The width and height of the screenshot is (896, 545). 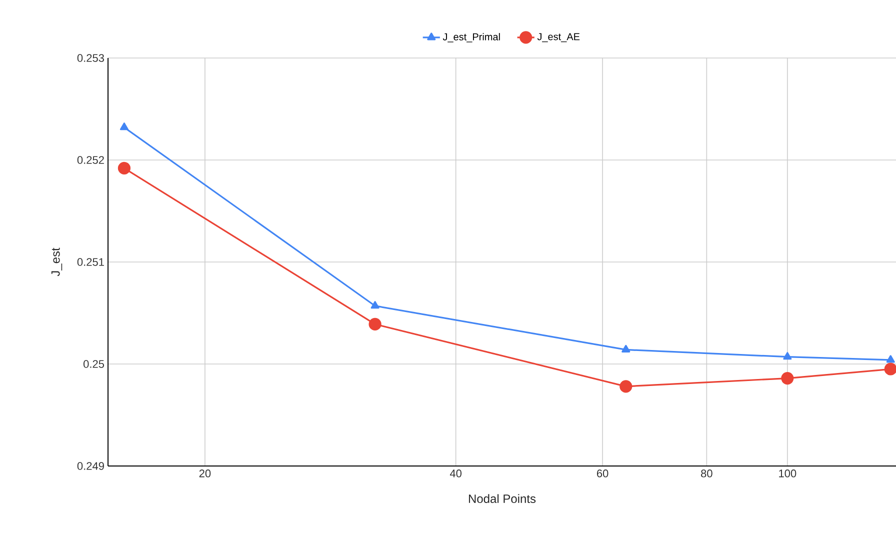 I want to click on x-tick-label: 60, so click(x=602, y=474).